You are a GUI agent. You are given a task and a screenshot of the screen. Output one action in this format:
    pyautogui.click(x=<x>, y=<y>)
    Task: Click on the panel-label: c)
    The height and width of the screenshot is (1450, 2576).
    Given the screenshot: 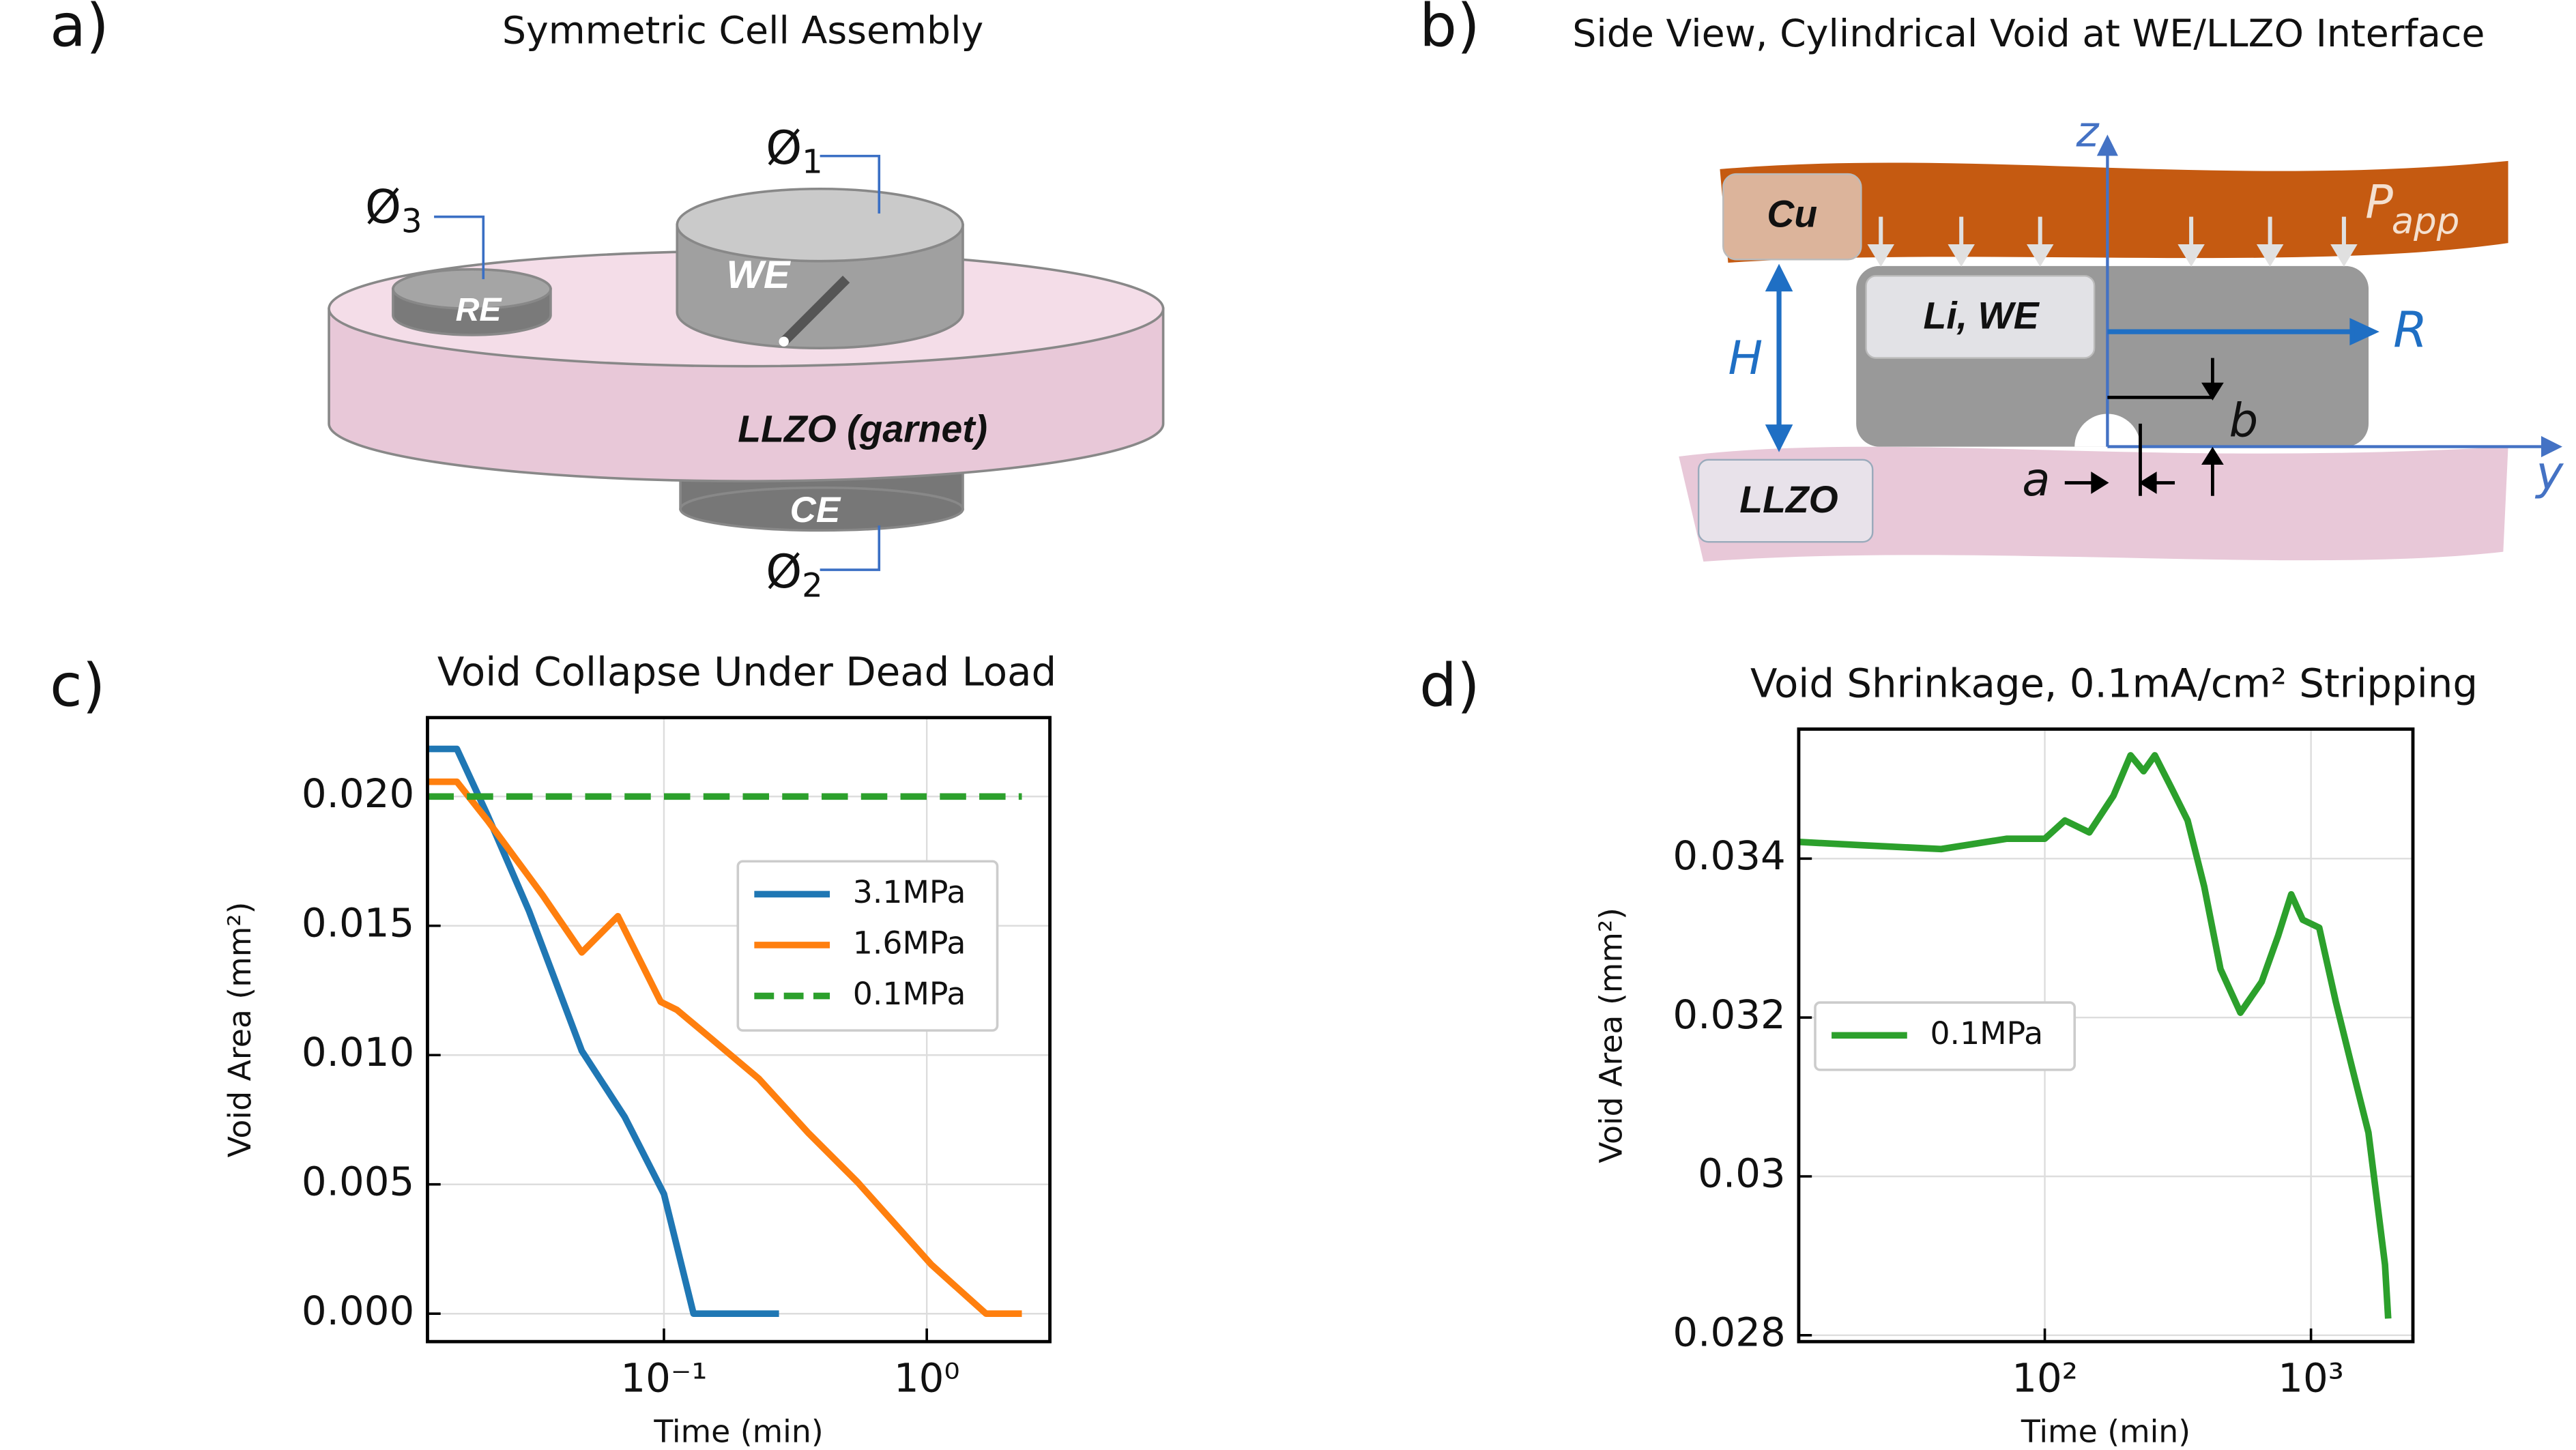 What is the action you would take?
    pyautogui.click(x=77, y=686)
    